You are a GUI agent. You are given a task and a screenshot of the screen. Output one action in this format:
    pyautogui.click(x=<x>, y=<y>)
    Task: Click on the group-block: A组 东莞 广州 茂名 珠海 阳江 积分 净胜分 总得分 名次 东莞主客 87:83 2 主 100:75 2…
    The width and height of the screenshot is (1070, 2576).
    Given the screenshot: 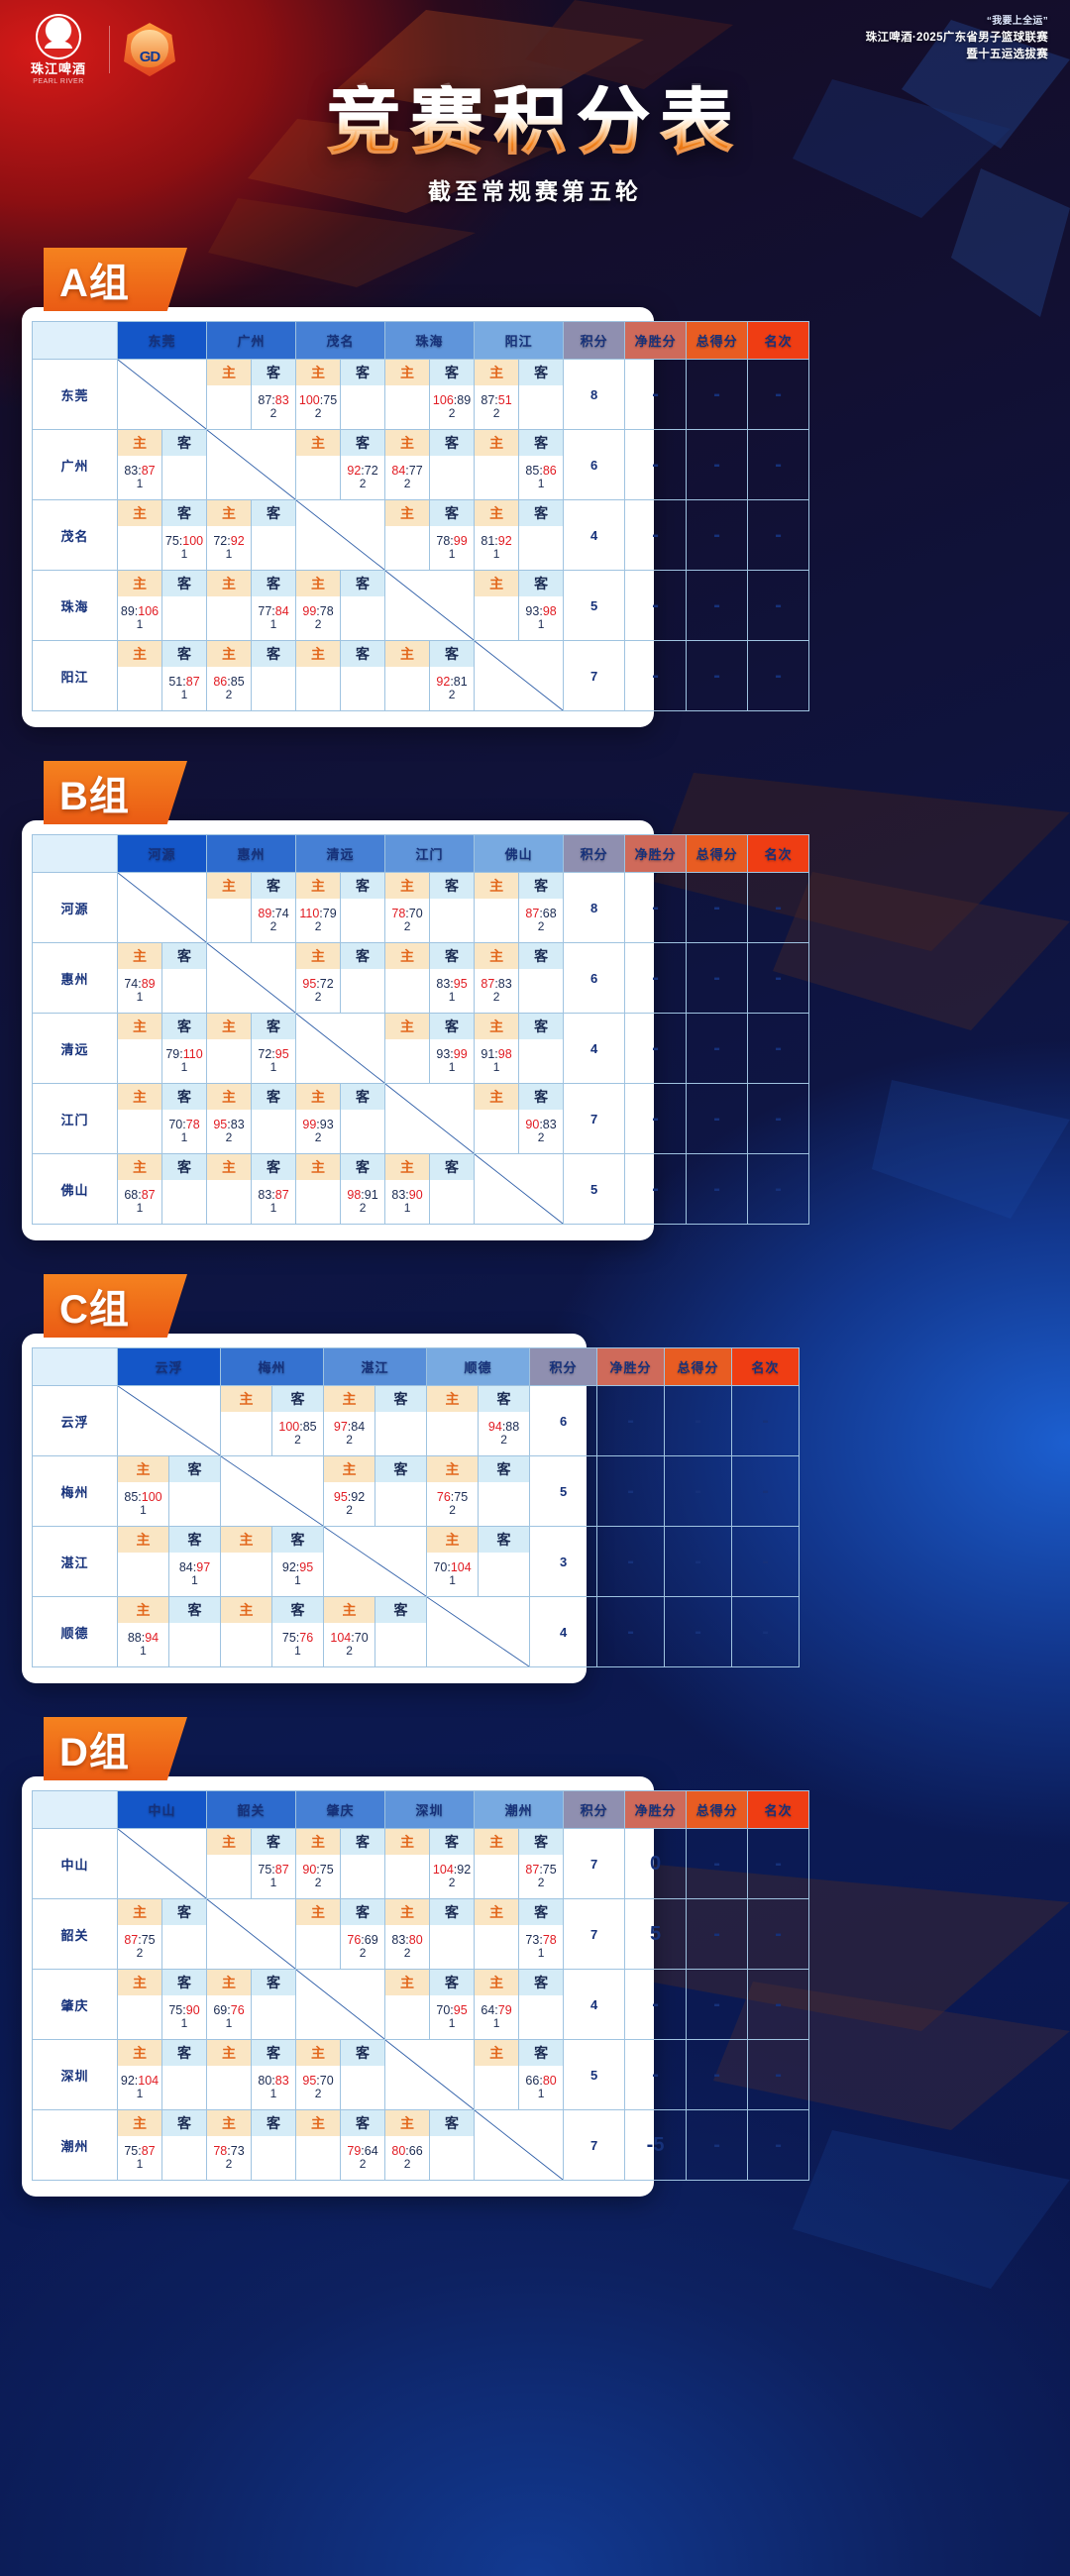 What is the action you would take?
    pyautogui.click(x=416, y=487)
    